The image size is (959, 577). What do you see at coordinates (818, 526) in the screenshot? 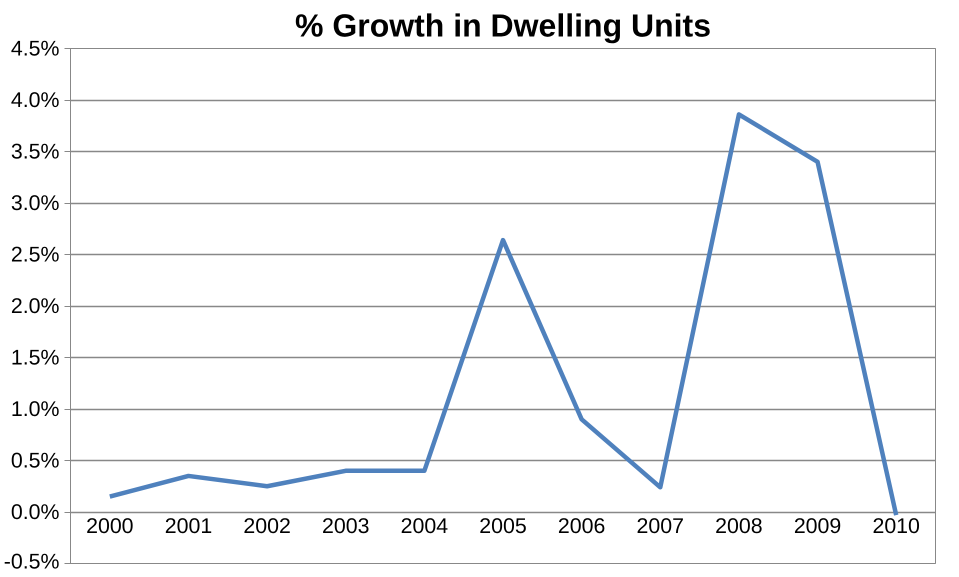
I see `x-tick-label: 2009` at bounding box center [818, 526].